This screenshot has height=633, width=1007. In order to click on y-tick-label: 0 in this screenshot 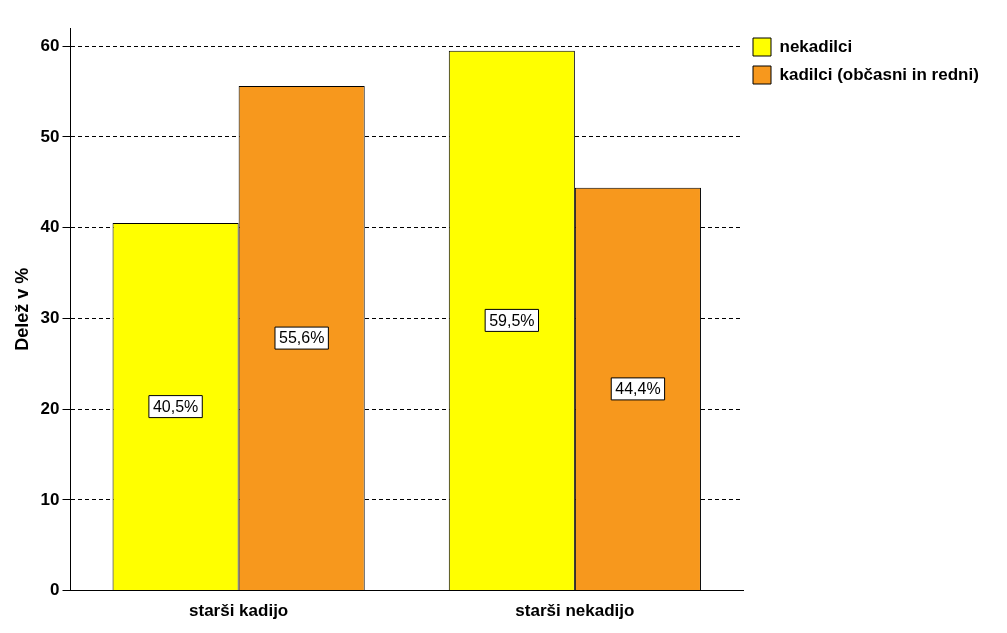, I will do `click(55, 590)`.